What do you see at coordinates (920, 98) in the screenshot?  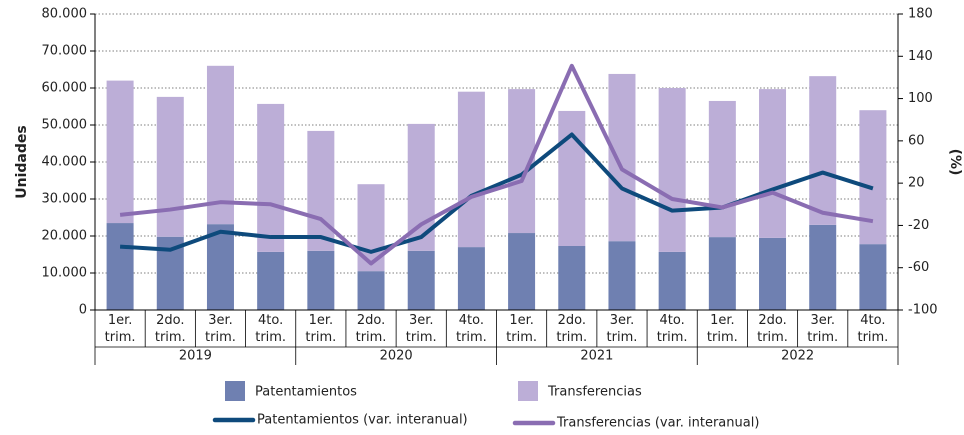 I see `y2-tick-label: 100` at bounding box center [920, 98].